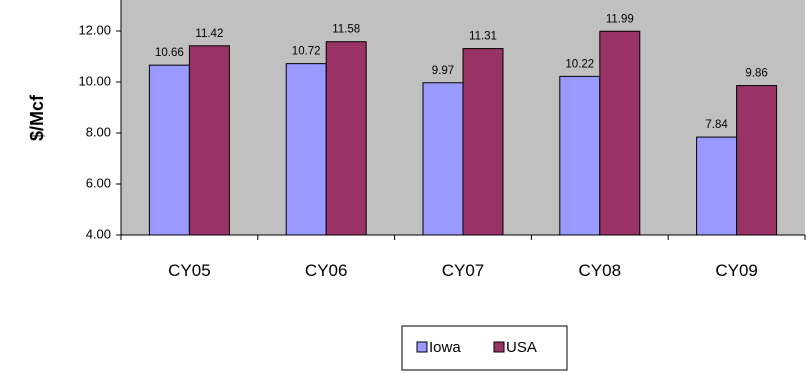 The height and width of the screenshot is (374, 807). Describe the element at coordinates (579, 64) in the screenshot. I see `data-label: 10.22` at that location.